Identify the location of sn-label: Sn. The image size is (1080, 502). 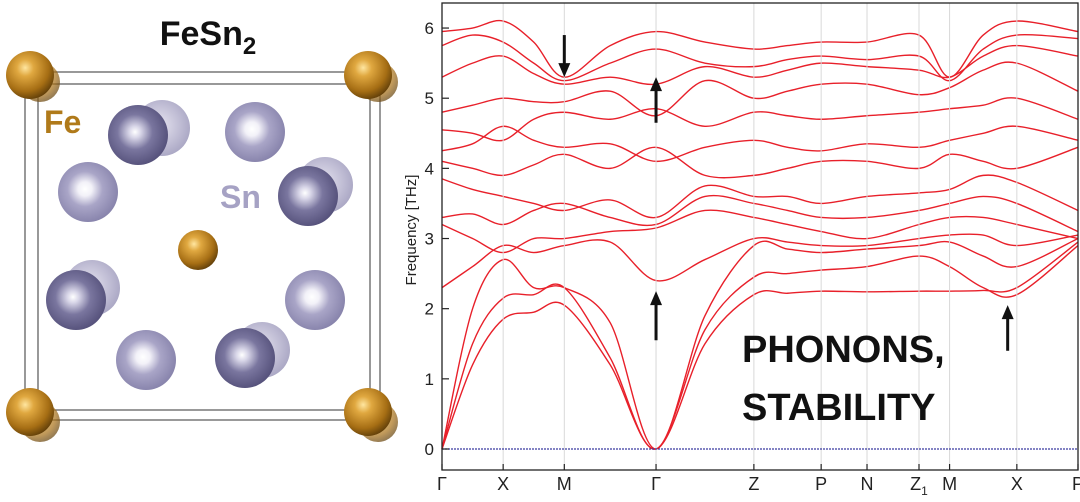
(240, 197).